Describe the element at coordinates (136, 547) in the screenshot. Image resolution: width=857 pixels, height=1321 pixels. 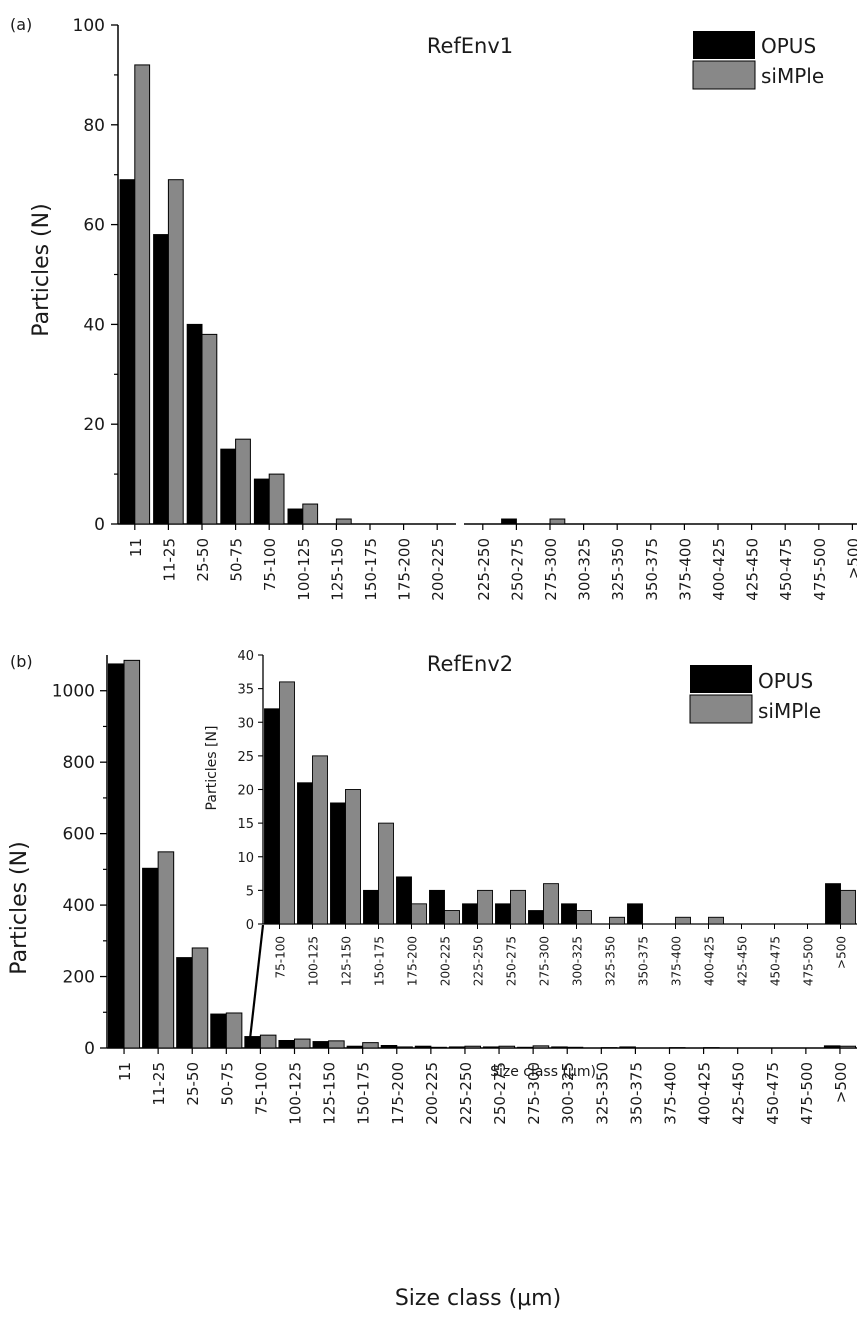
I see `x-tick-label: 11` at that location.